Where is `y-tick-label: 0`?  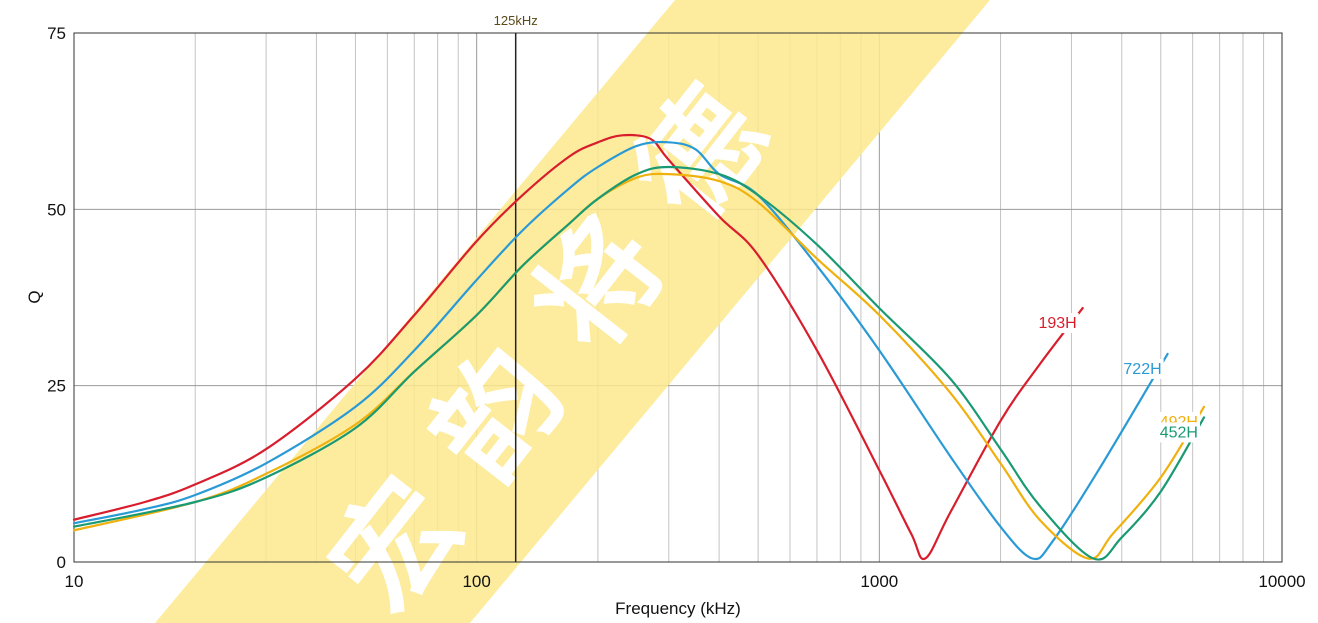 y-tick-label: 0 is located at coordinates (61, 562).